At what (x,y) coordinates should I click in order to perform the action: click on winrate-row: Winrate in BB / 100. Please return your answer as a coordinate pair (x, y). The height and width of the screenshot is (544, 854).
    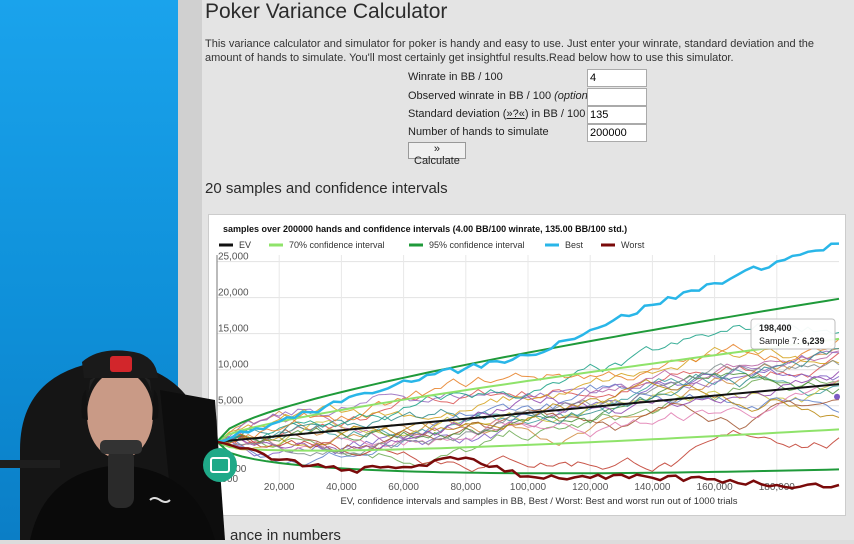
    Looking at the image, I should click on (528, 78).